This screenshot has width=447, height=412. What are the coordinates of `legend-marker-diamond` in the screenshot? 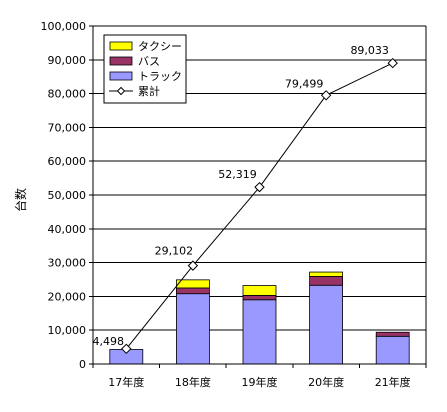 It's located at (121, 91).